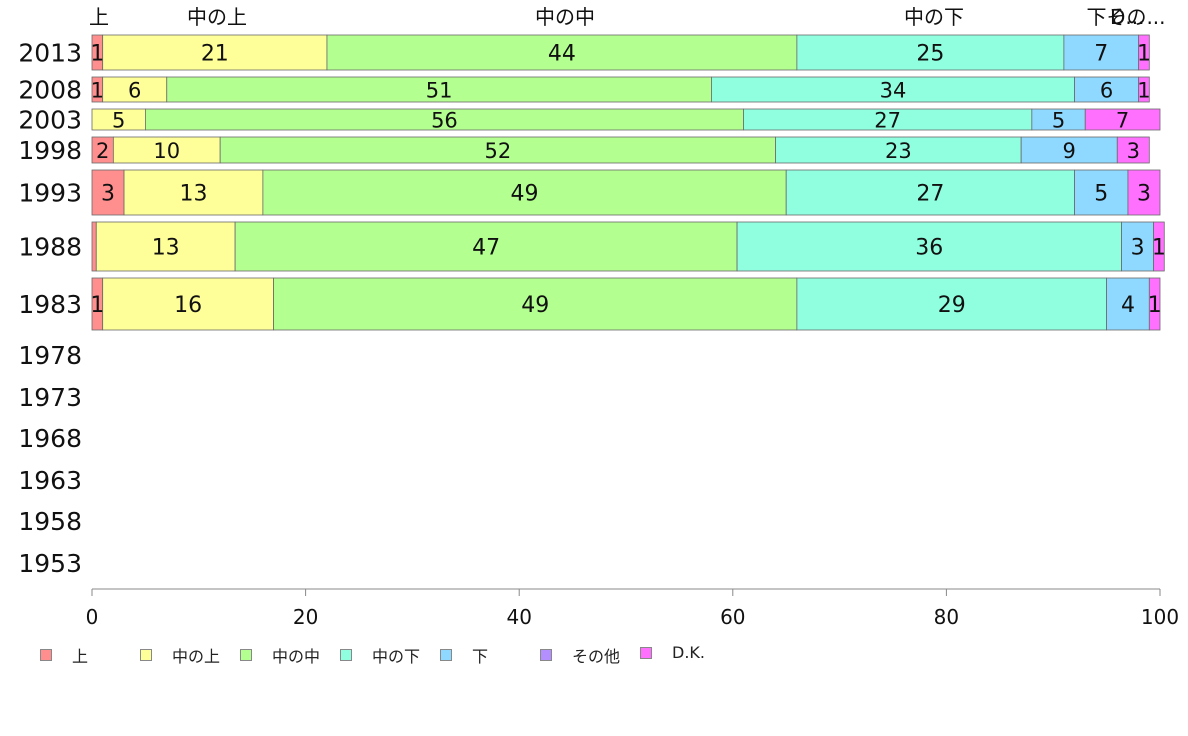 This screenshot has height=736, width=1188. What do you see at coordinates (92, 617) in the screenshot?
I see `x-tick-label: 0` at bounding box center [92, 617].